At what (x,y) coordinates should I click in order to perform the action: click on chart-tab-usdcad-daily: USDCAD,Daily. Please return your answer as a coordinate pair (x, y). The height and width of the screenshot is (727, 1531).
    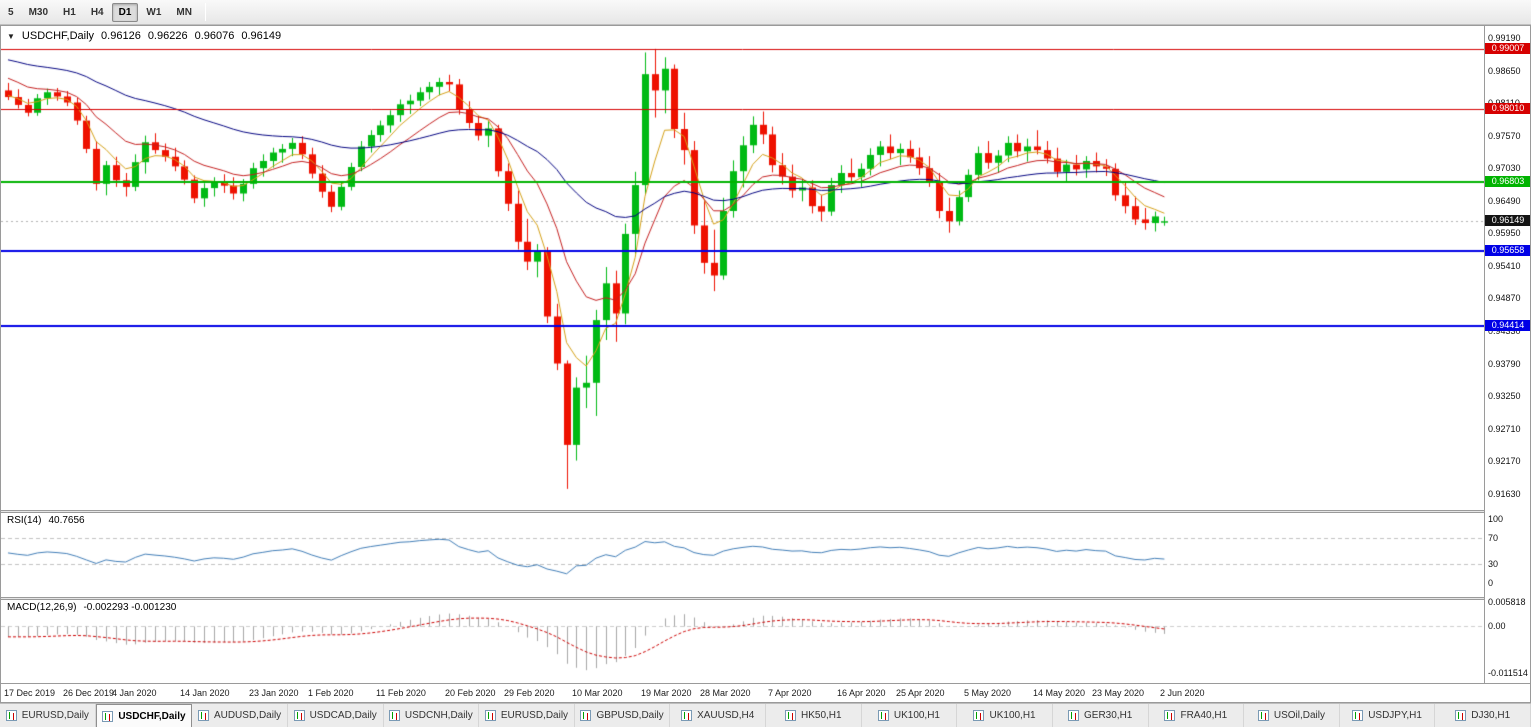
    Looking at the image, I should click on (336, 715).